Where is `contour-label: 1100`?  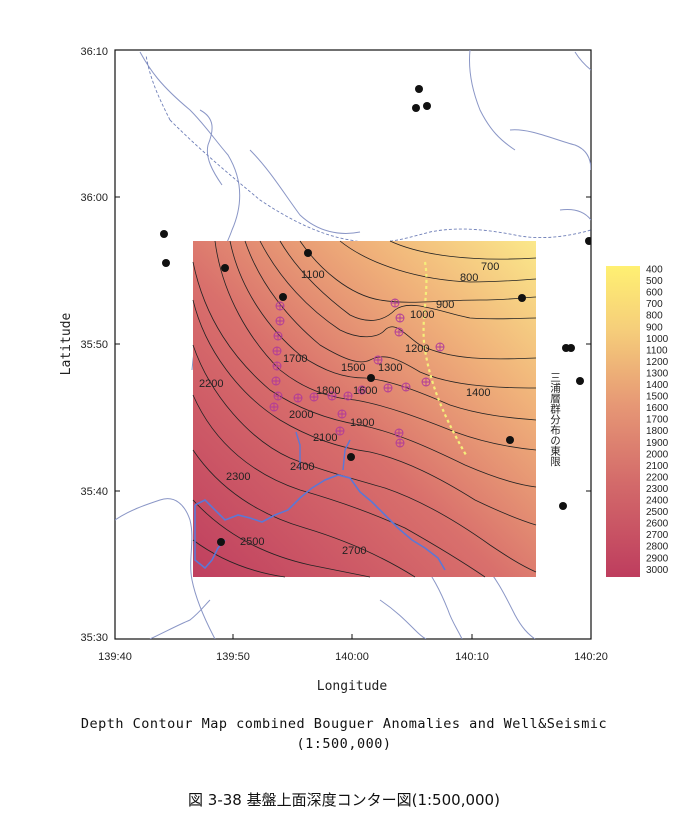
contour-label: 1100 is located at coordinates (313, 275).